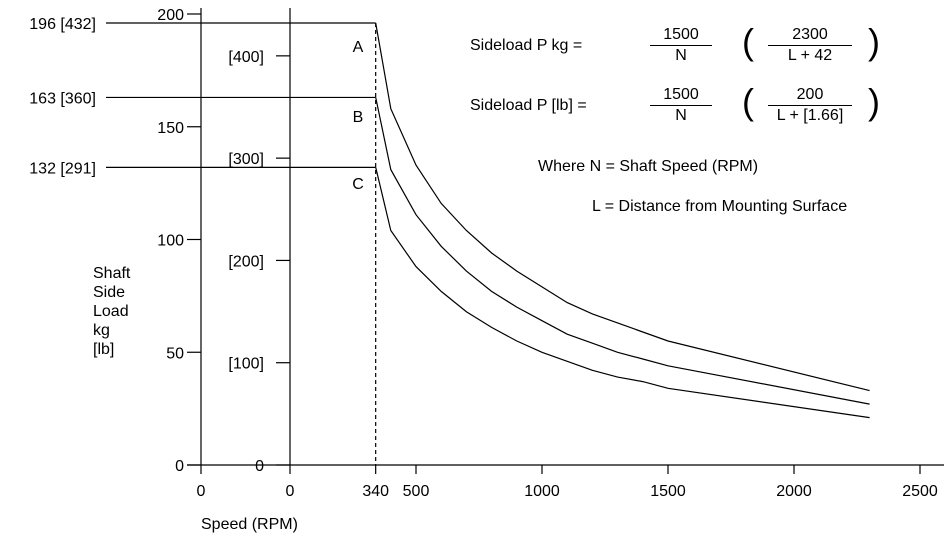 The image size is (944, 542). I want to click on kg-tick-label: 200, so click(170, 15).